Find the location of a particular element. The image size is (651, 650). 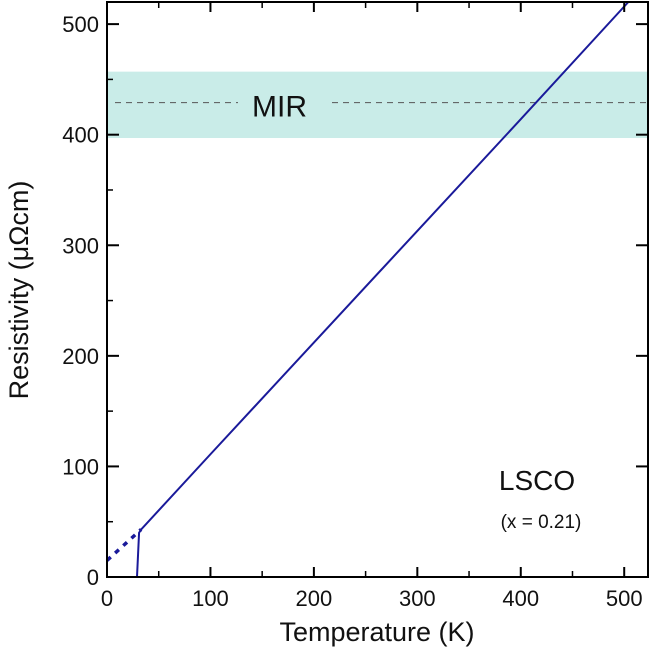

y-tick-label: 0 is located at coordinates (93, 577).